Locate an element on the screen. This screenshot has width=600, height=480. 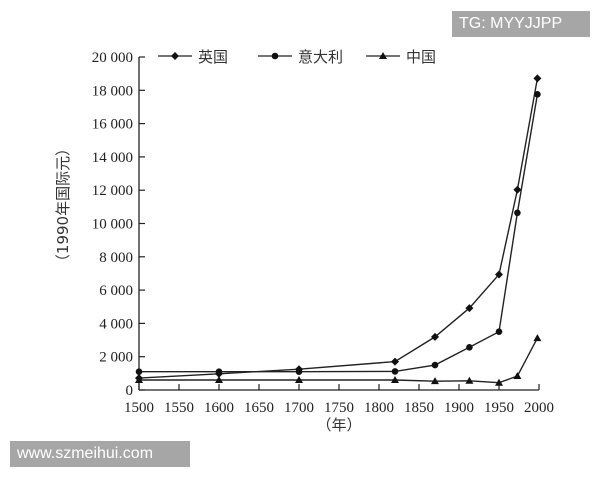
watermark-top-right: TG: MYYJJPP is located at coordinates (521, 24).